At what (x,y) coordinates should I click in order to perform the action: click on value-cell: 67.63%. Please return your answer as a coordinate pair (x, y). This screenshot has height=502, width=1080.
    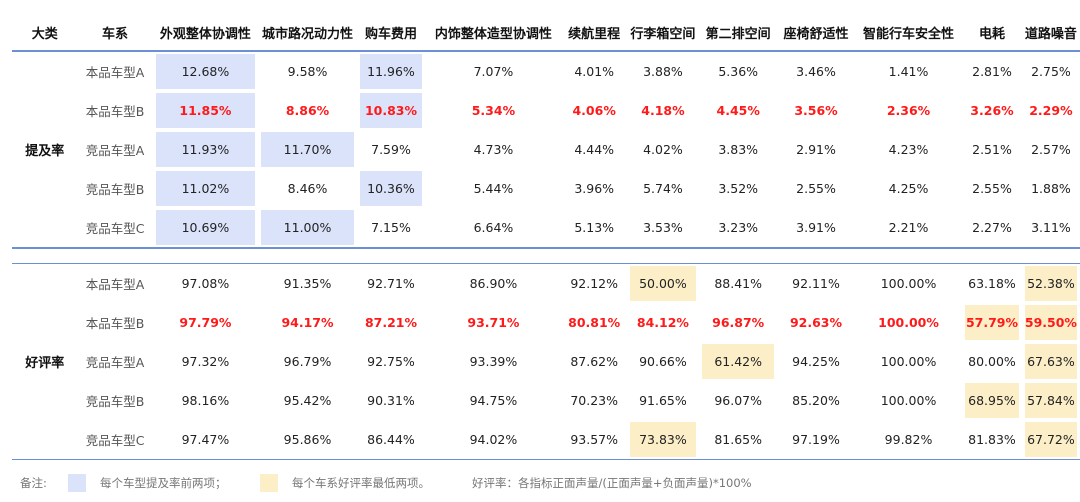
    Looking at the image, I should click on (1051, 361).